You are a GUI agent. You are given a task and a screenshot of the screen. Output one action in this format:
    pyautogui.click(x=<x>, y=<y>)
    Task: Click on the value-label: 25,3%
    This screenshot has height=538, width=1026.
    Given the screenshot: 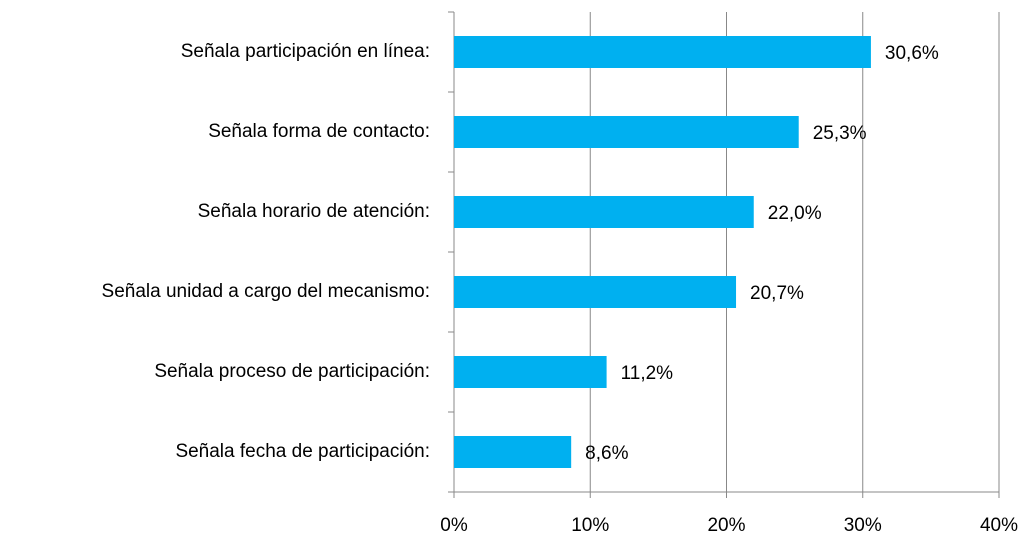 What is the action you would take?
    pyautogui.click(x=840, y=133)
    